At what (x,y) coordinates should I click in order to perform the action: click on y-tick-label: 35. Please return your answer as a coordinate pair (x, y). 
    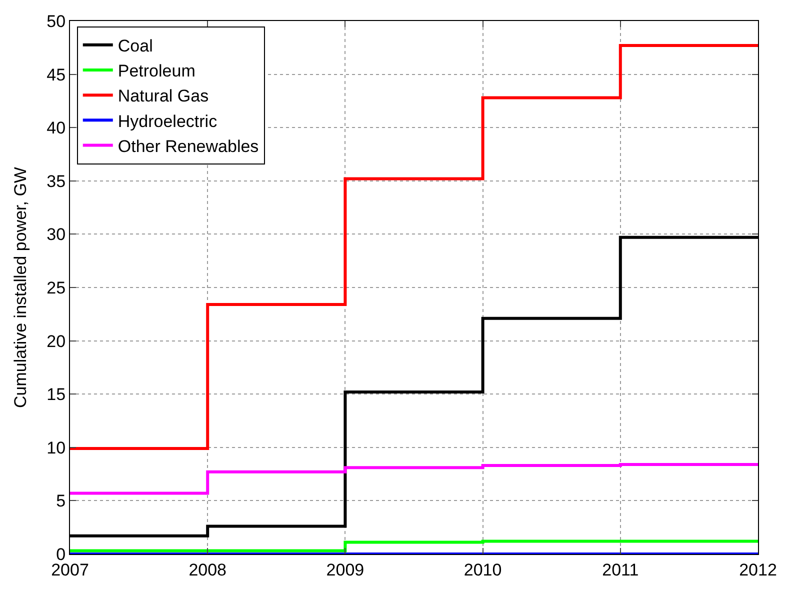
    Looking at the image, I should click on (56, 181).